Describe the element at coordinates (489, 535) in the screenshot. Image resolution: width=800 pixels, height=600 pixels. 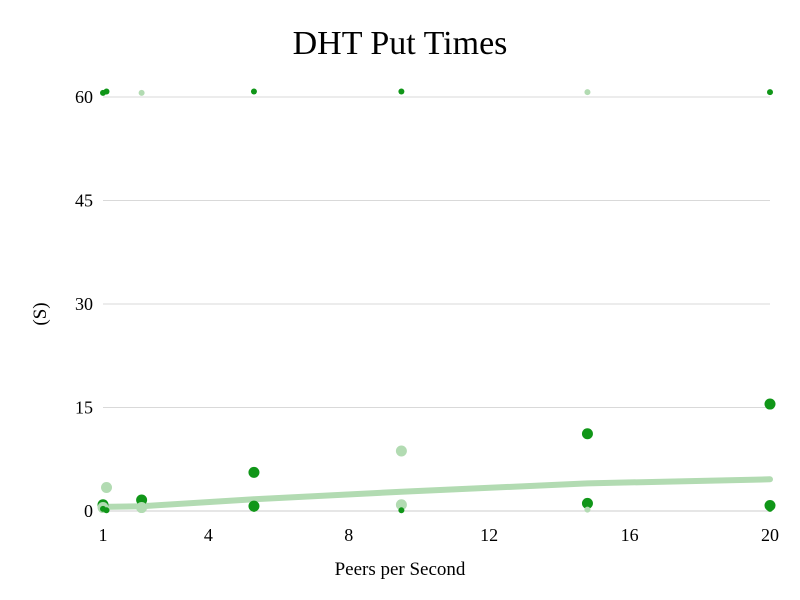
I see `x-tick-label: 12` at that location.